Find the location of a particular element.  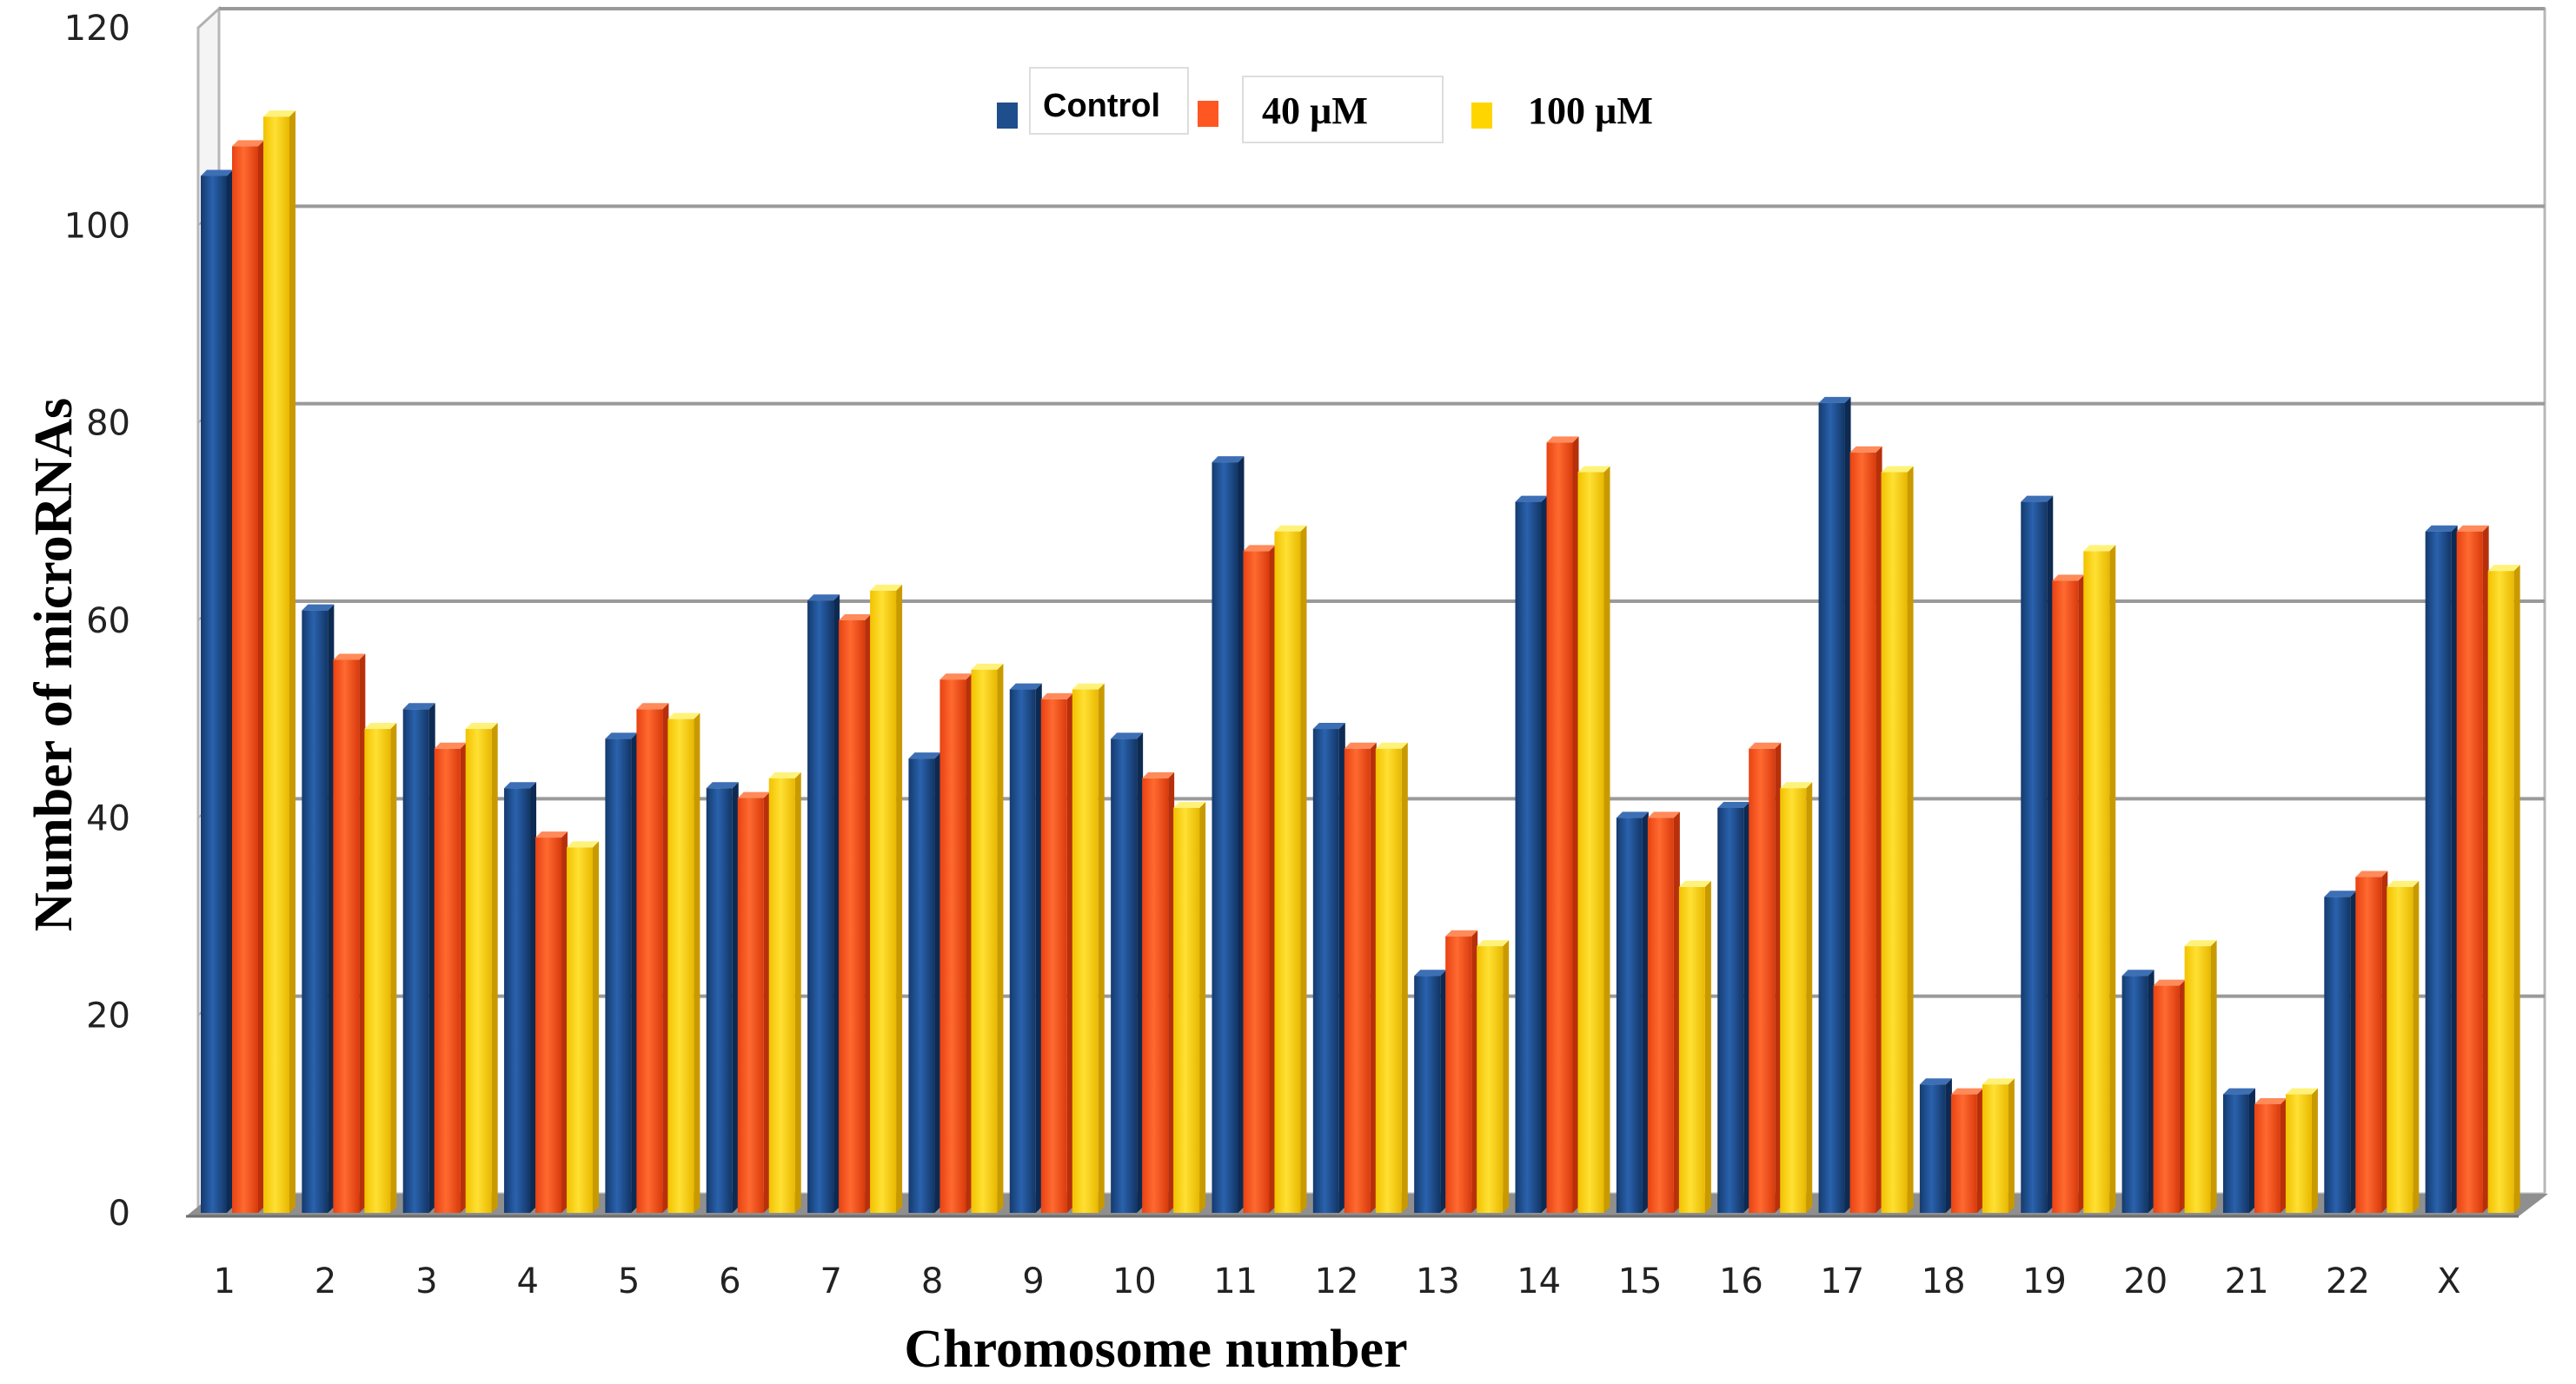

x-tick-label: 15 is located at coordinates (1640, 1281).